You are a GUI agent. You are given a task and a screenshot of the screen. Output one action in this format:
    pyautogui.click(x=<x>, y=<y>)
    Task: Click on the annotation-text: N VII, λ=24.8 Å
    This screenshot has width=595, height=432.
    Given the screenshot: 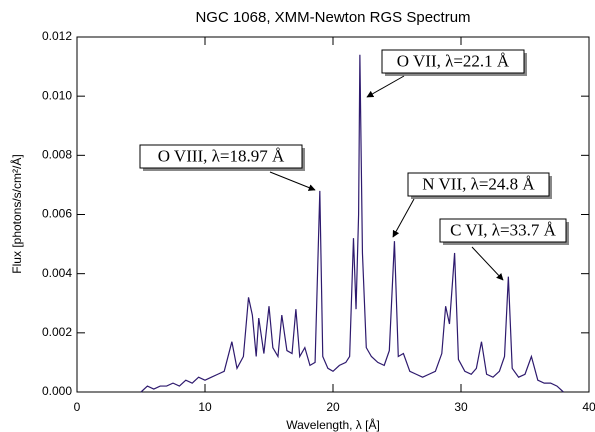 What is the action you would take?
    pyautogui.click(x=478, y=183)
    